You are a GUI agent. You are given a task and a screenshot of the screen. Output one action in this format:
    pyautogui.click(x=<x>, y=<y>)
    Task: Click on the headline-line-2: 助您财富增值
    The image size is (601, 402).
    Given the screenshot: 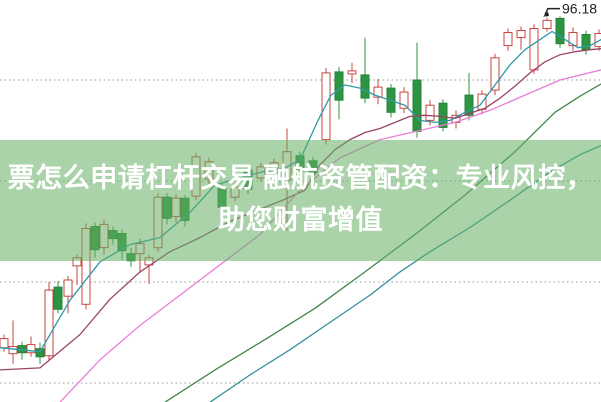 What is the action you would take?
    pyautogui.click(x=300, y=220)
    